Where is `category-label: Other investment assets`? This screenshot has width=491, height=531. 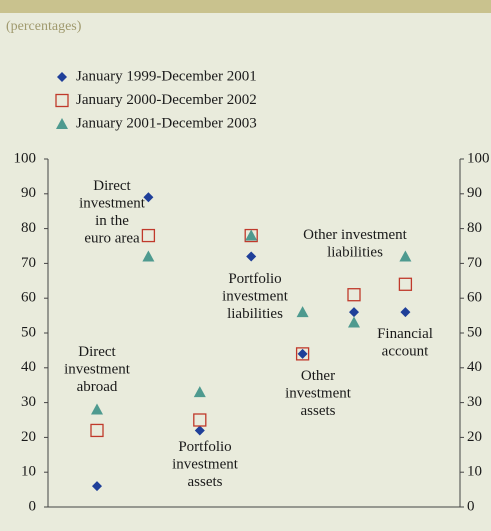
category-label: Other investment assets is located at coordinates (318, 393).